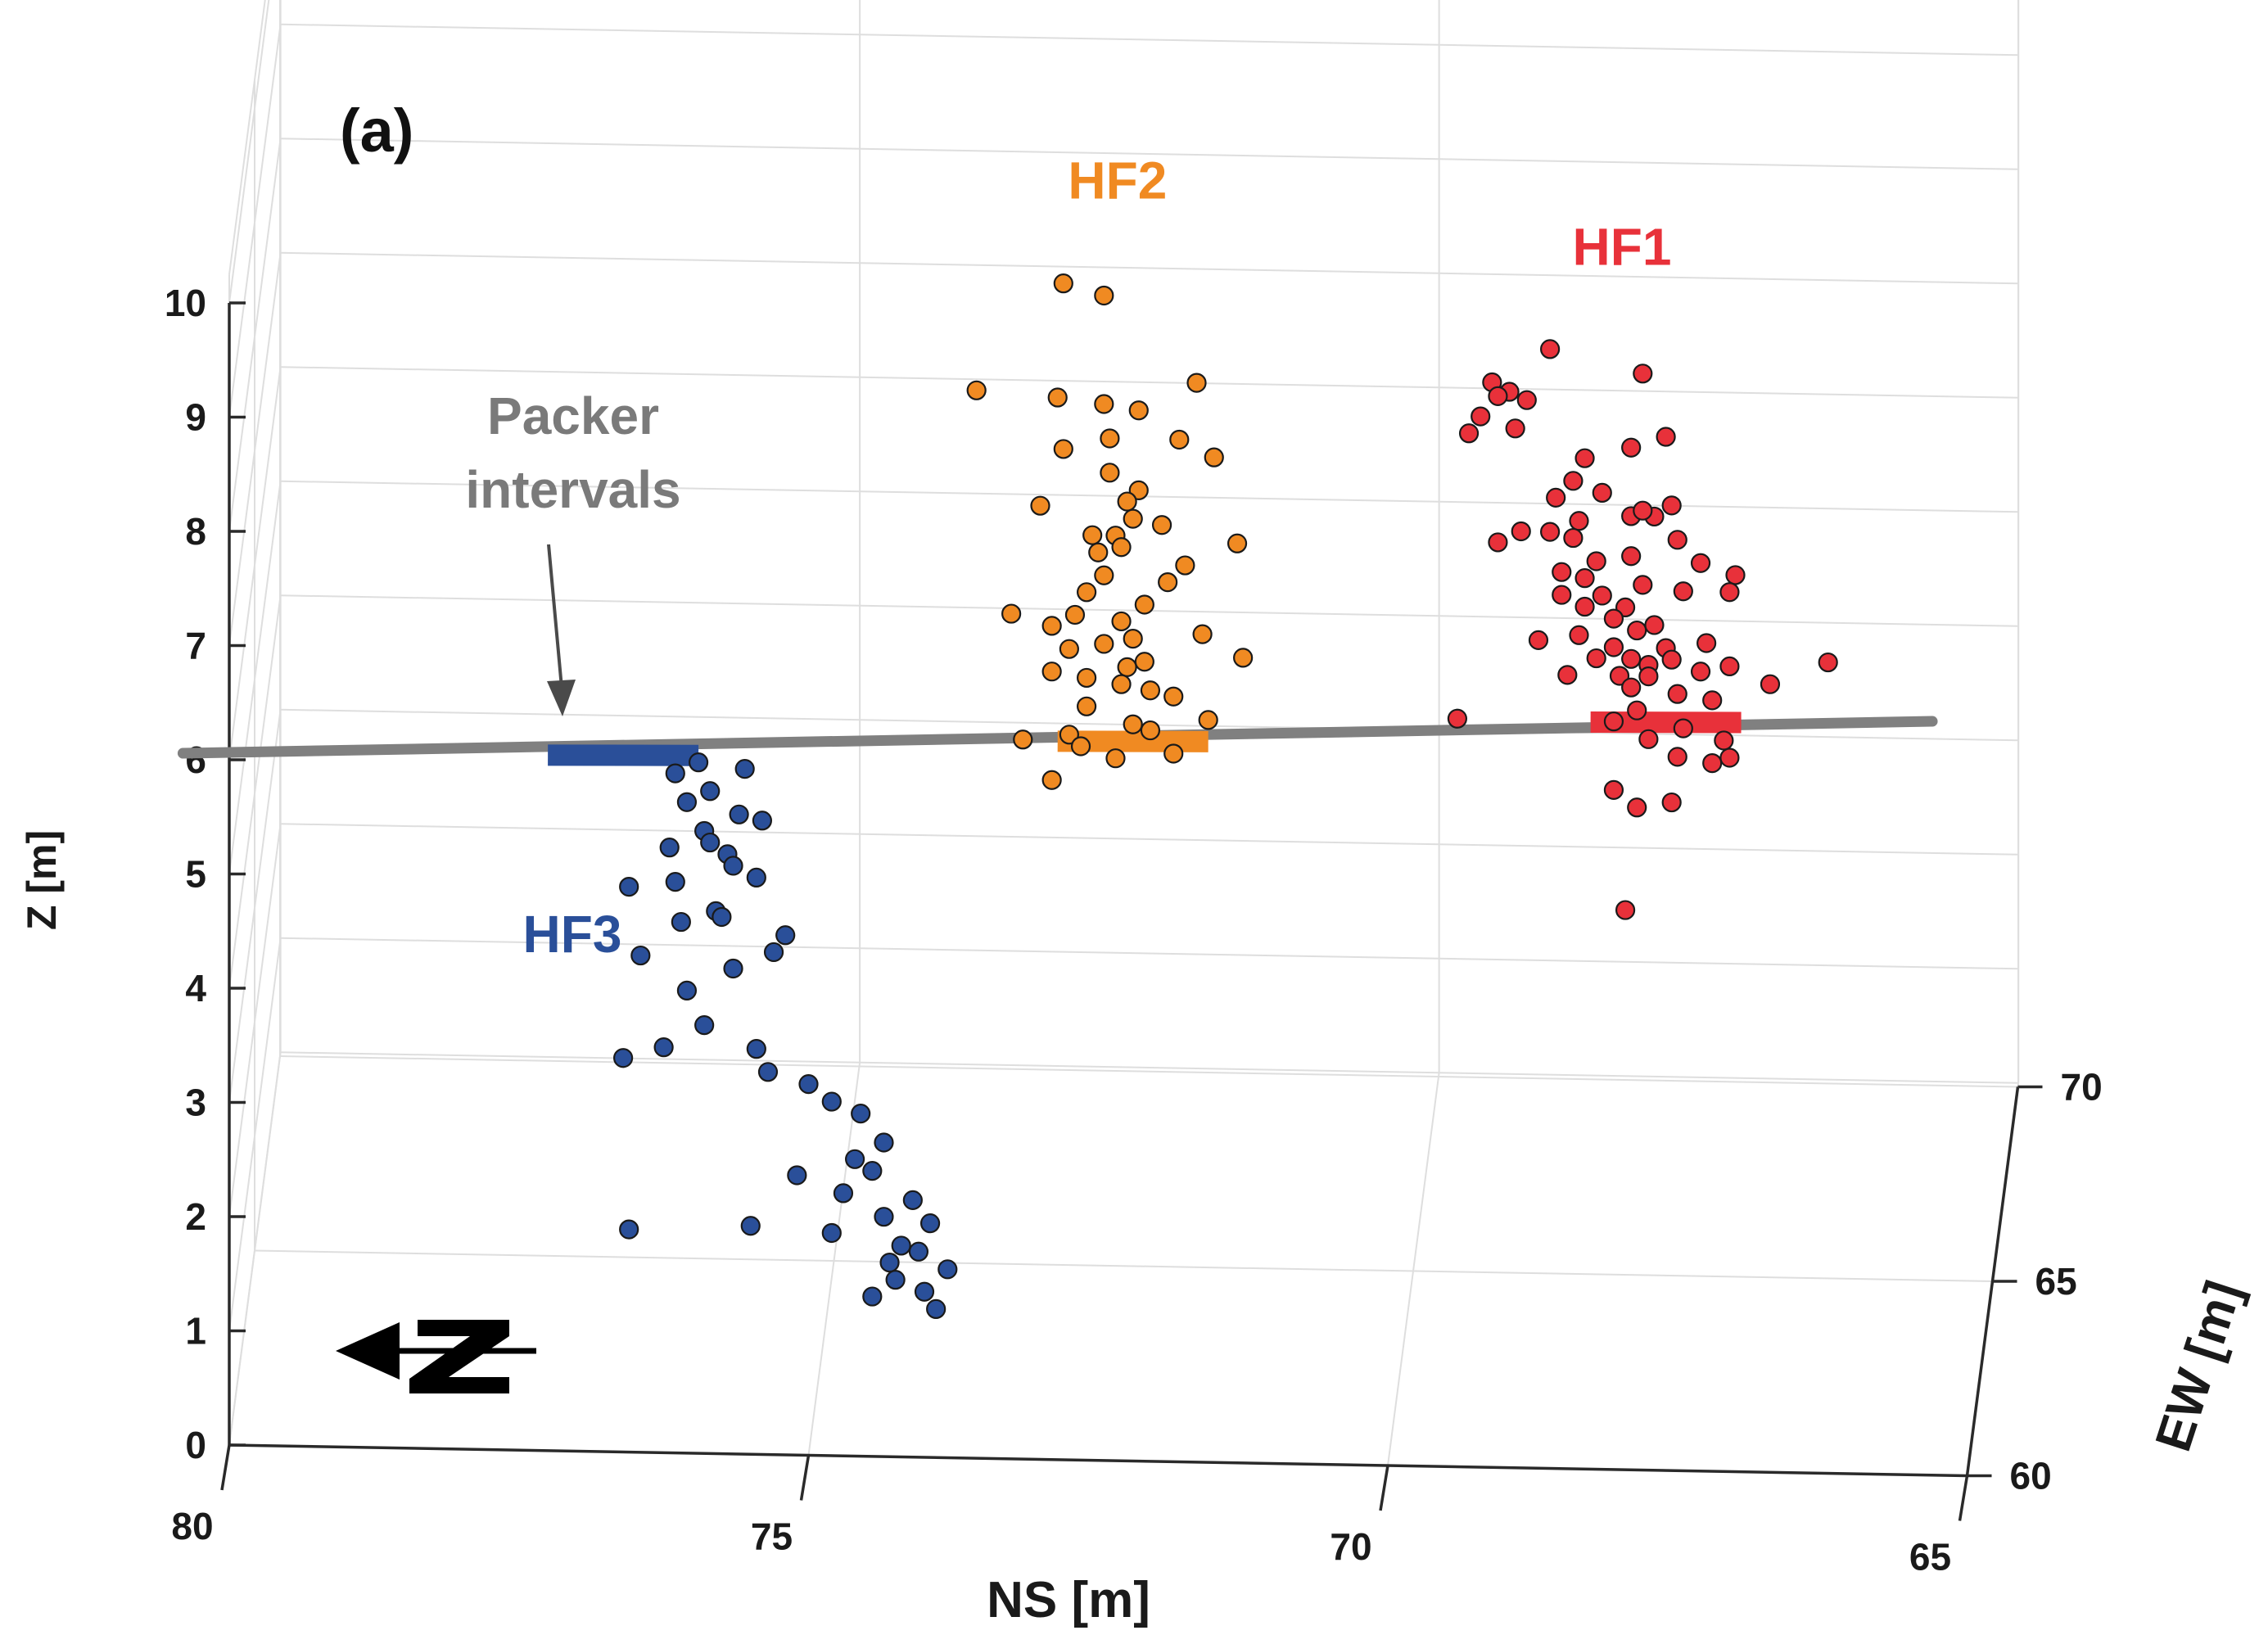  I want to click on annotation-line-2: intervals, so click(572, 490).